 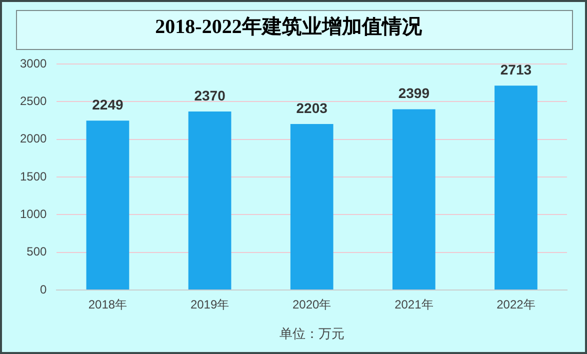 I want to click on y-tick-label: 0, so click(x=44, y=289).